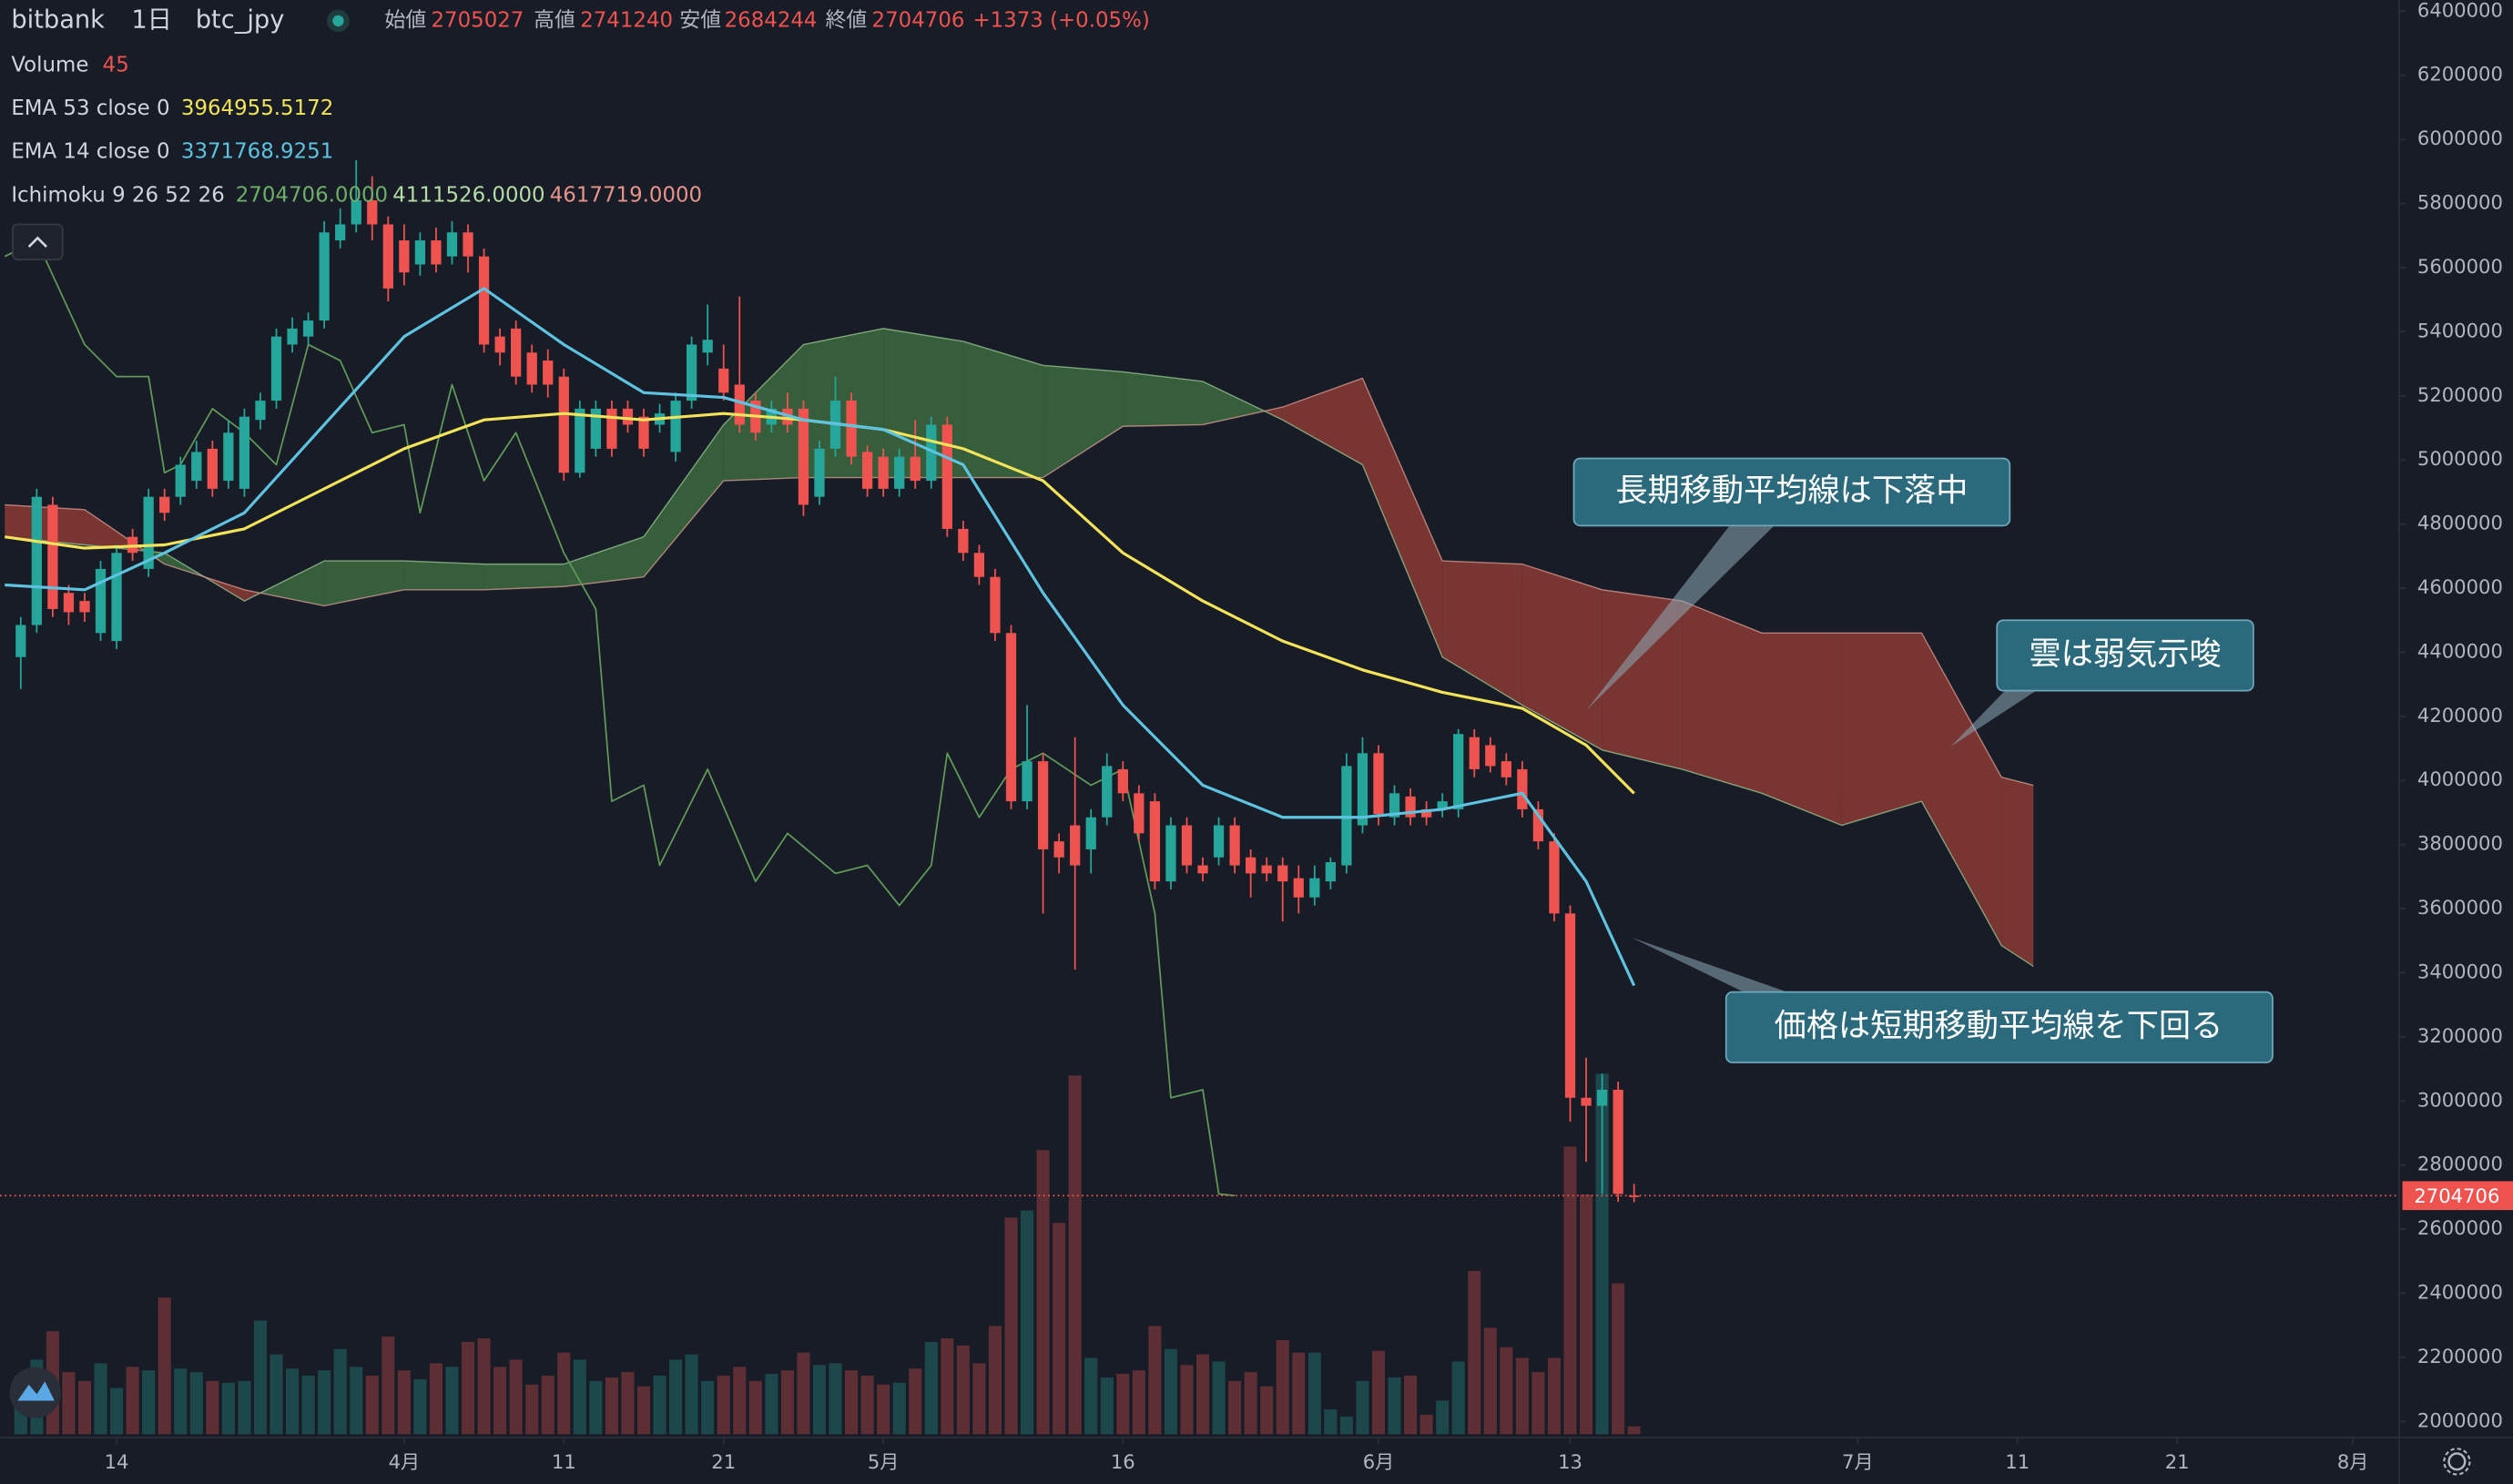 The width and height of the screenshot is (2513, 1484). I want to click on collapse-icon, so click(37, 242).